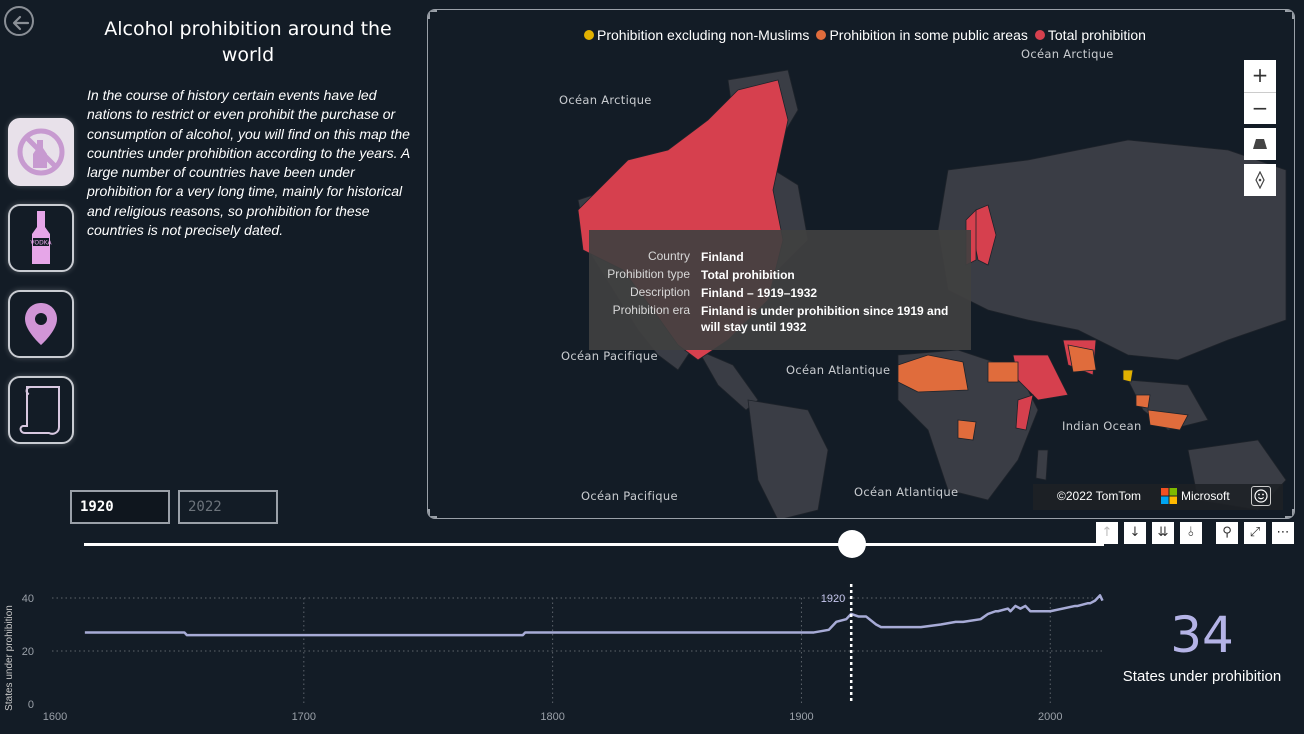 This screenshot has height=734, width=1304. What do you see at coordinates (1158, 497) in the screenshot?
I see `map-attribution: ©2022 TomTom Microsoft` at bounding box center [1158, 497].